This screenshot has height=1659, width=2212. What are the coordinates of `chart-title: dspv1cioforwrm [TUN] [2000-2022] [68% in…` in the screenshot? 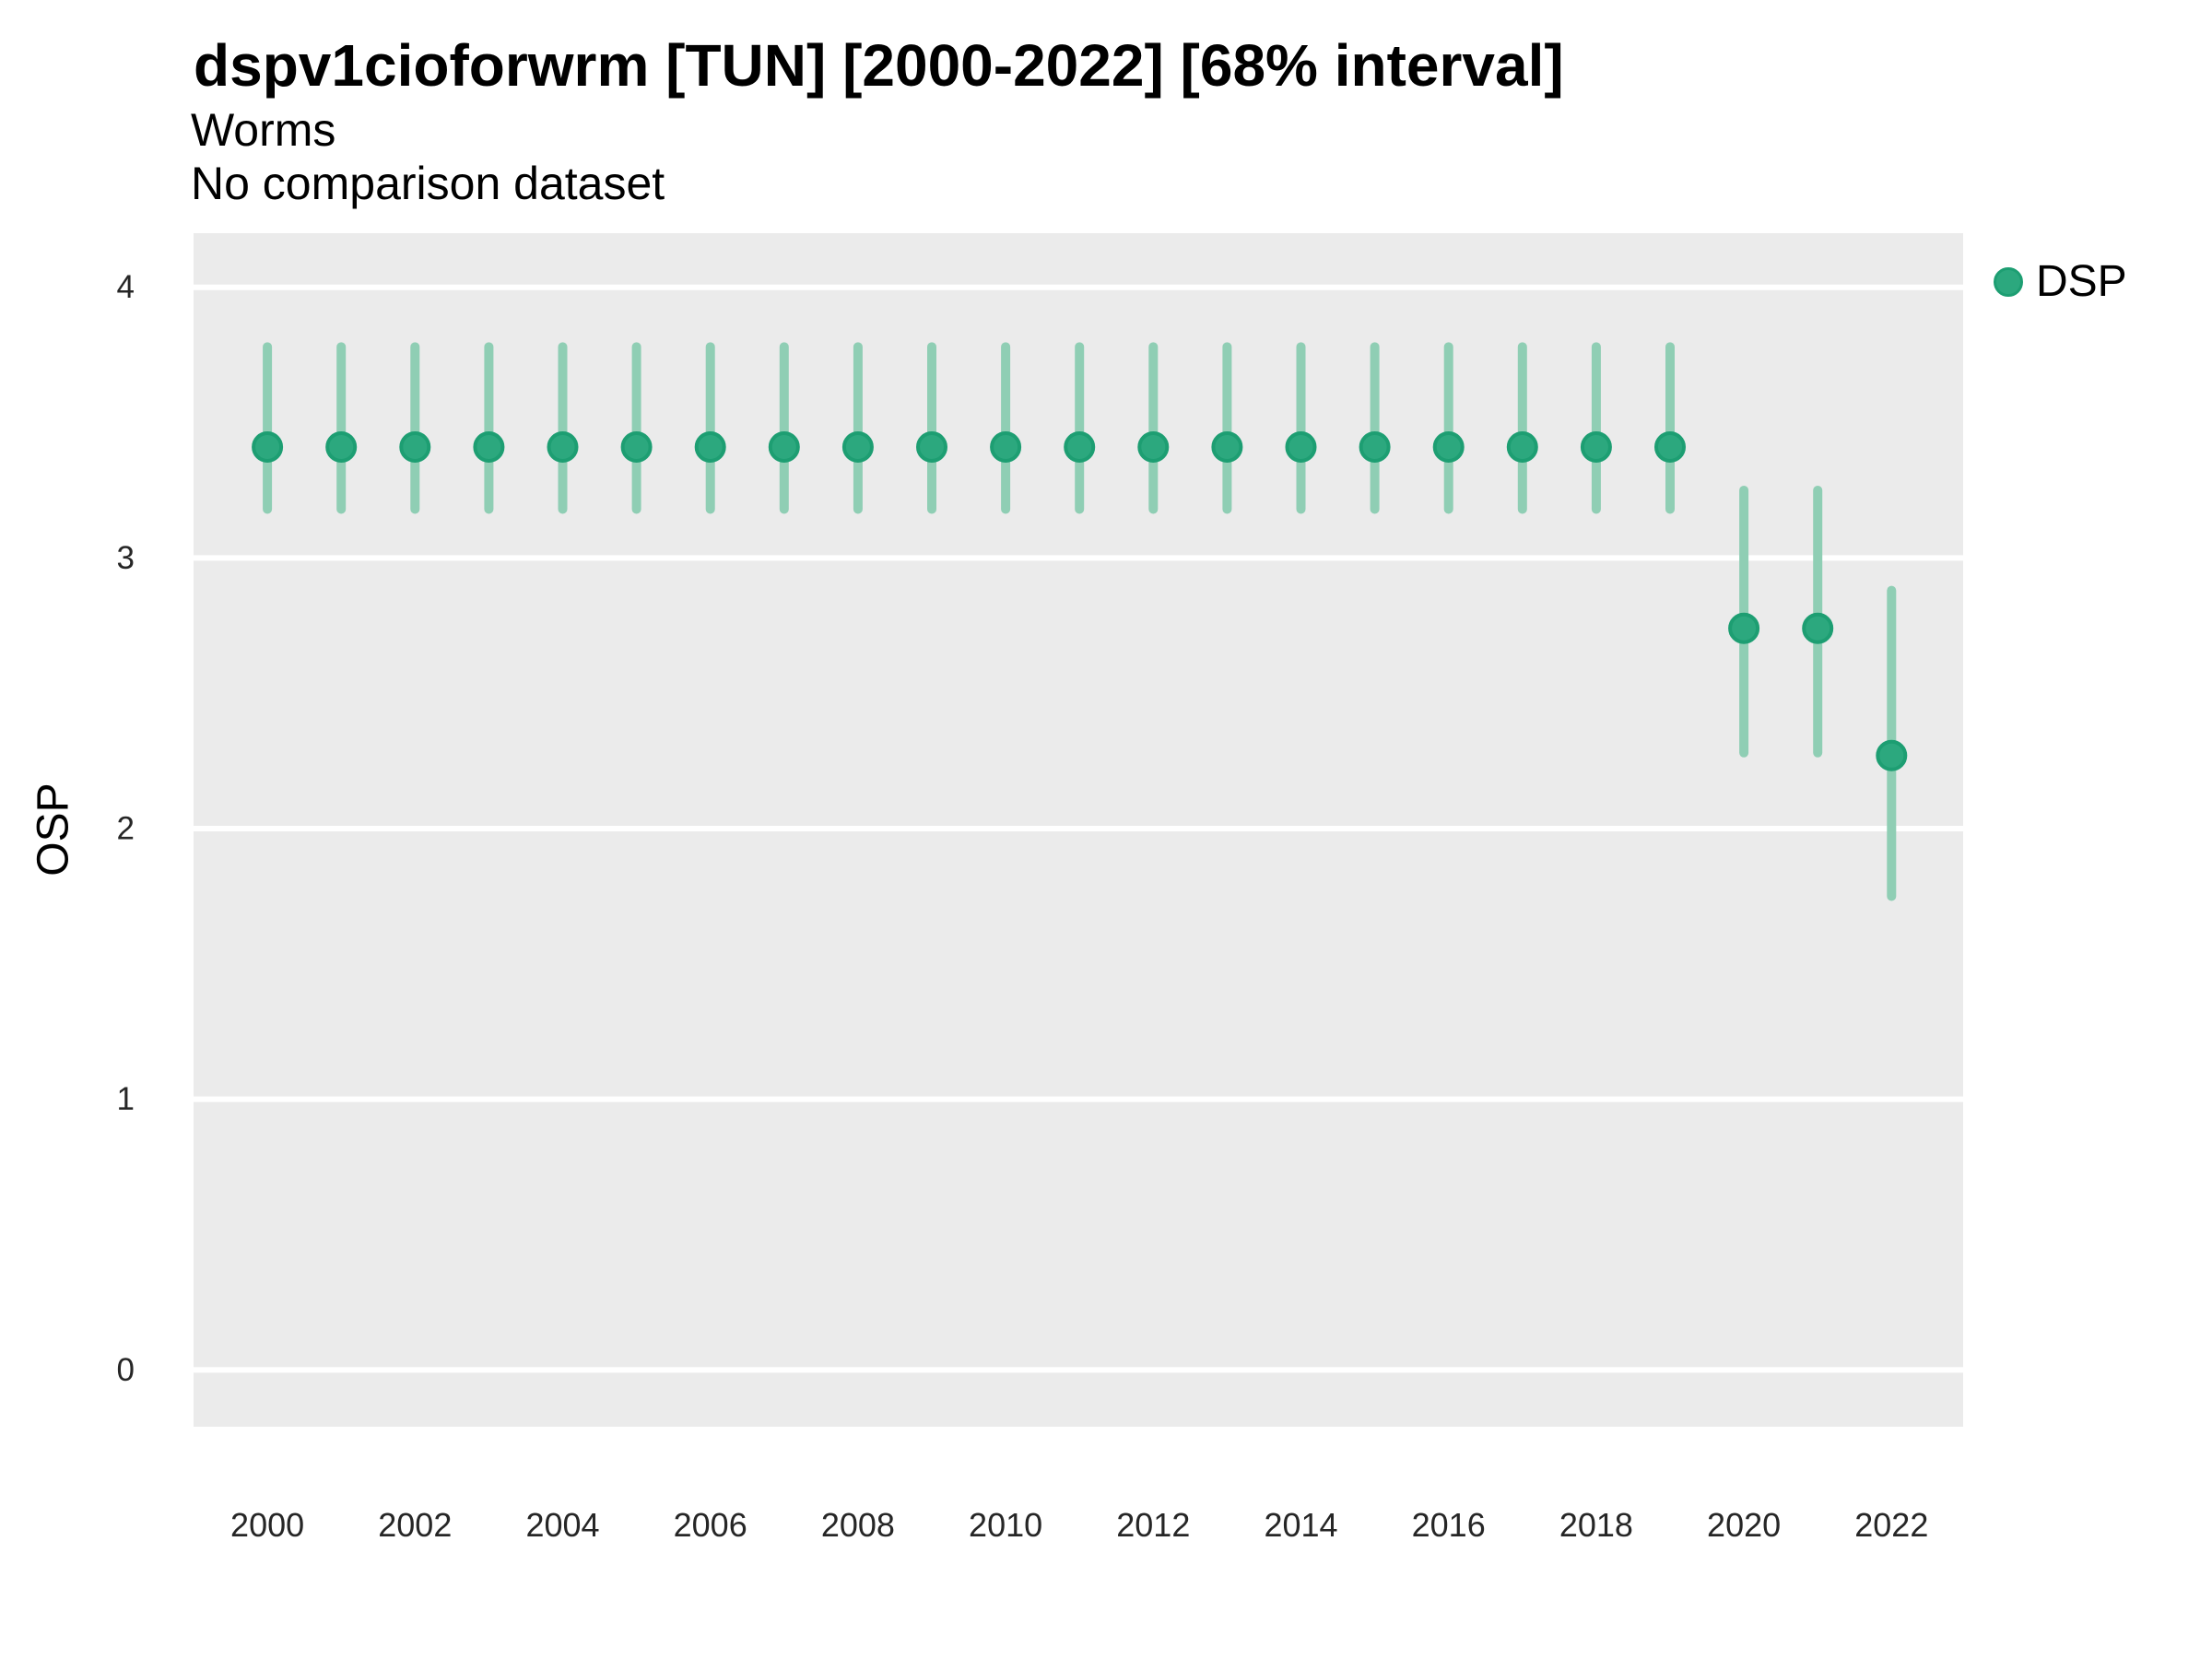 It's located at (879, 65).